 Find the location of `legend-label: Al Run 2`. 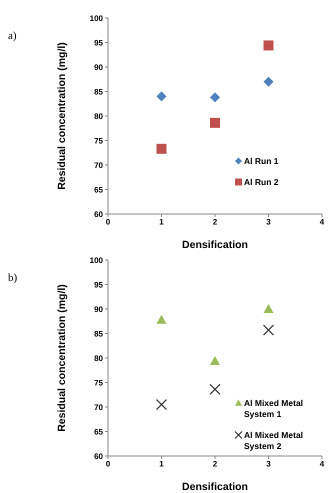

legend-label: Al Run 2 is located at coordinates (261, 182).